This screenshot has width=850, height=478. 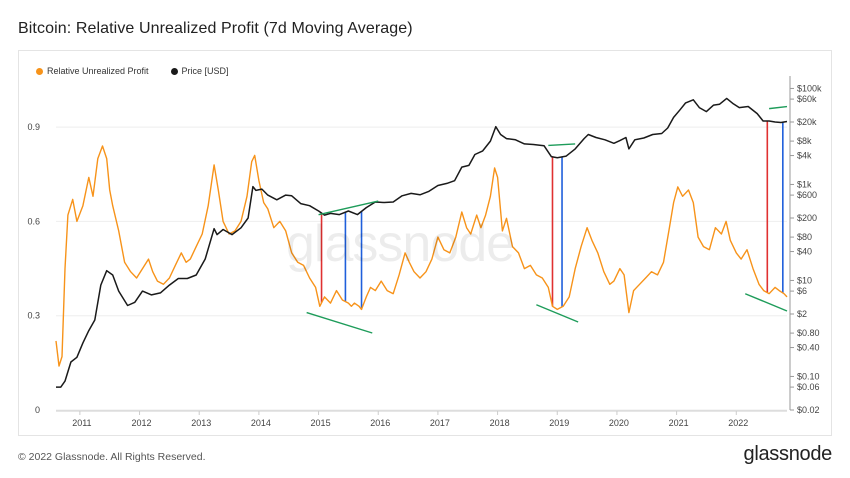 I want to click on y-right-tick-label: $2, so click(x=802, y=314).